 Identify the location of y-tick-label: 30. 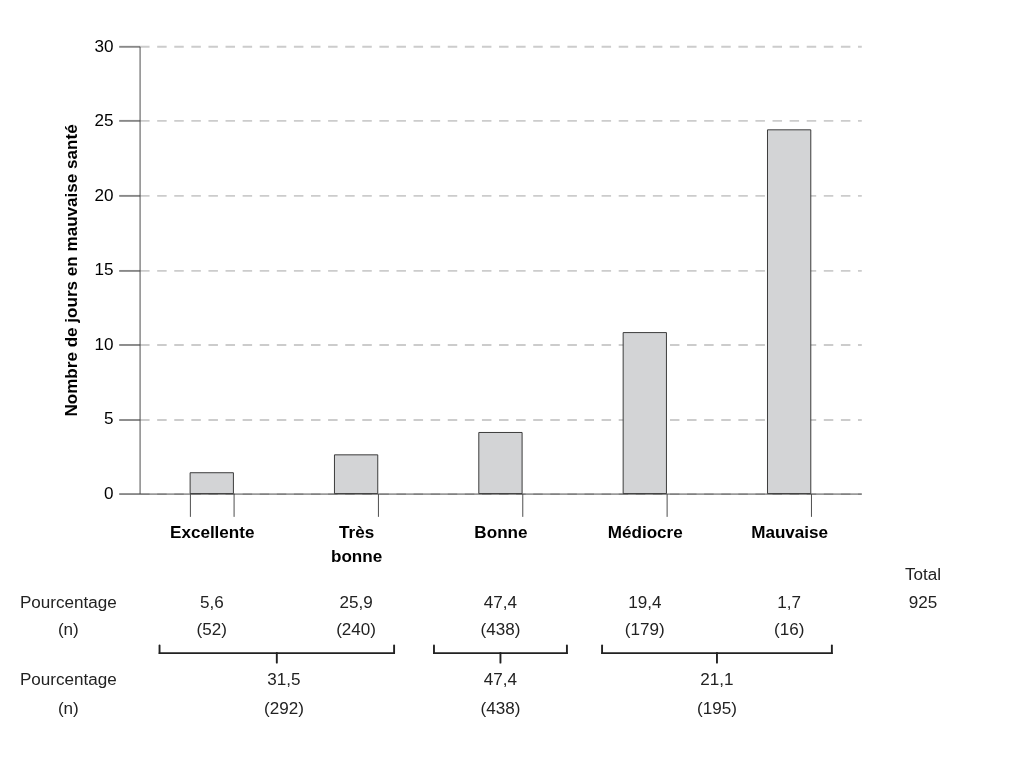
(104, 46).